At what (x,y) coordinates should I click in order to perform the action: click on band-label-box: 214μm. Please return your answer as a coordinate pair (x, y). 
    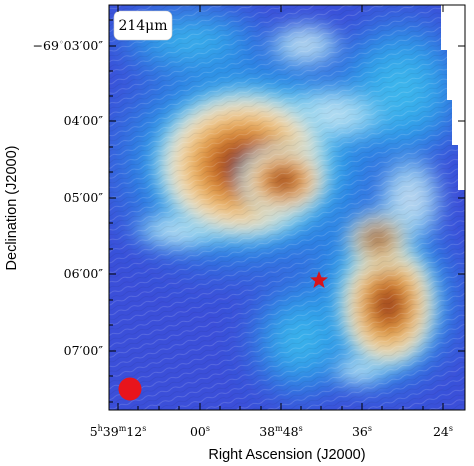
    Looking at the image, I should click on (143, 25).